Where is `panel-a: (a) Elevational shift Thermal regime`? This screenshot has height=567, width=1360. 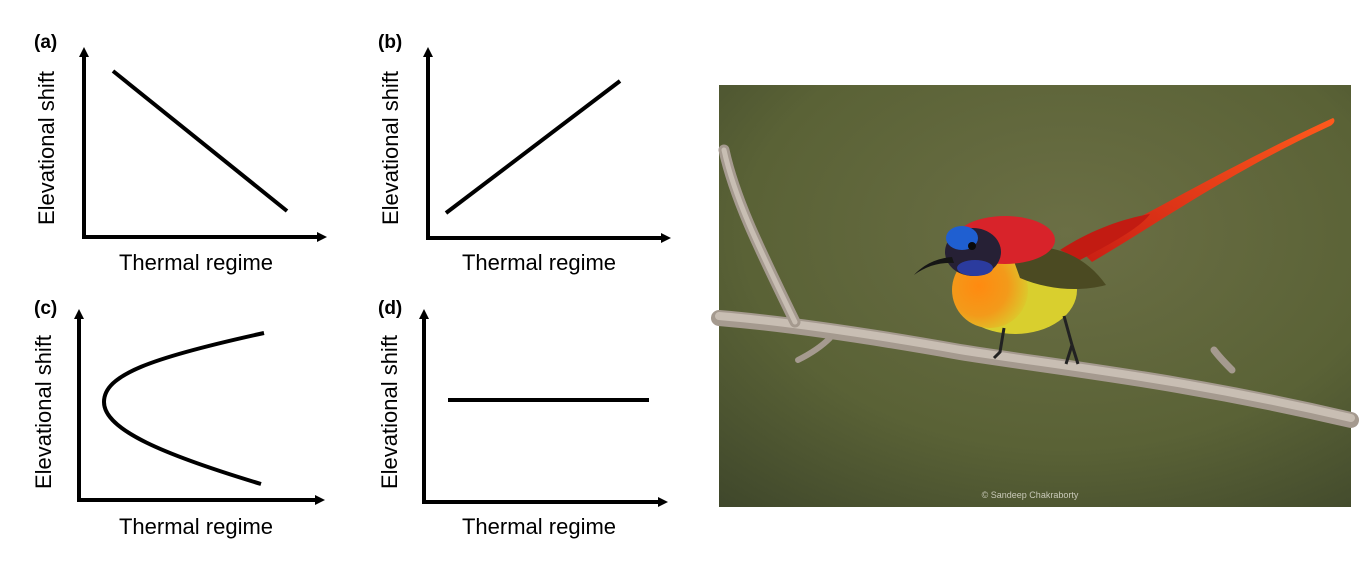 panel-a: (a) Elevational shift Thermal regime is located at coordinates (180, 153).